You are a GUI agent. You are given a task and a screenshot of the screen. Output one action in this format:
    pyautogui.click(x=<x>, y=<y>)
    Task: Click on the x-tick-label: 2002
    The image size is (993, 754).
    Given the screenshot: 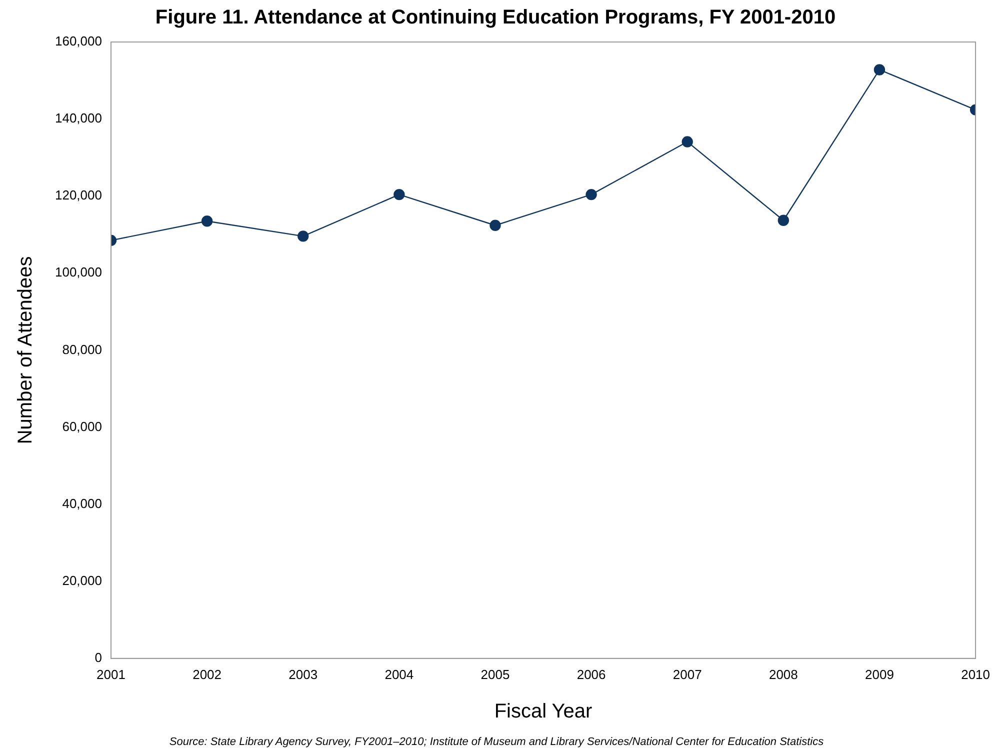 What is the action you would take?
    pyautogui.click(x=207, y=674)
    